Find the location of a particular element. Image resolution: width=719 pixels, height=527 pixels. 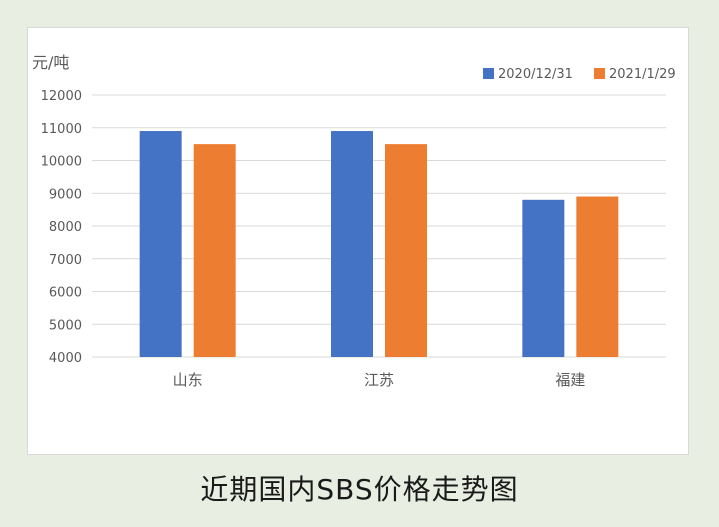

y-tick-label: 5000 is located at coordinates (65, 325).